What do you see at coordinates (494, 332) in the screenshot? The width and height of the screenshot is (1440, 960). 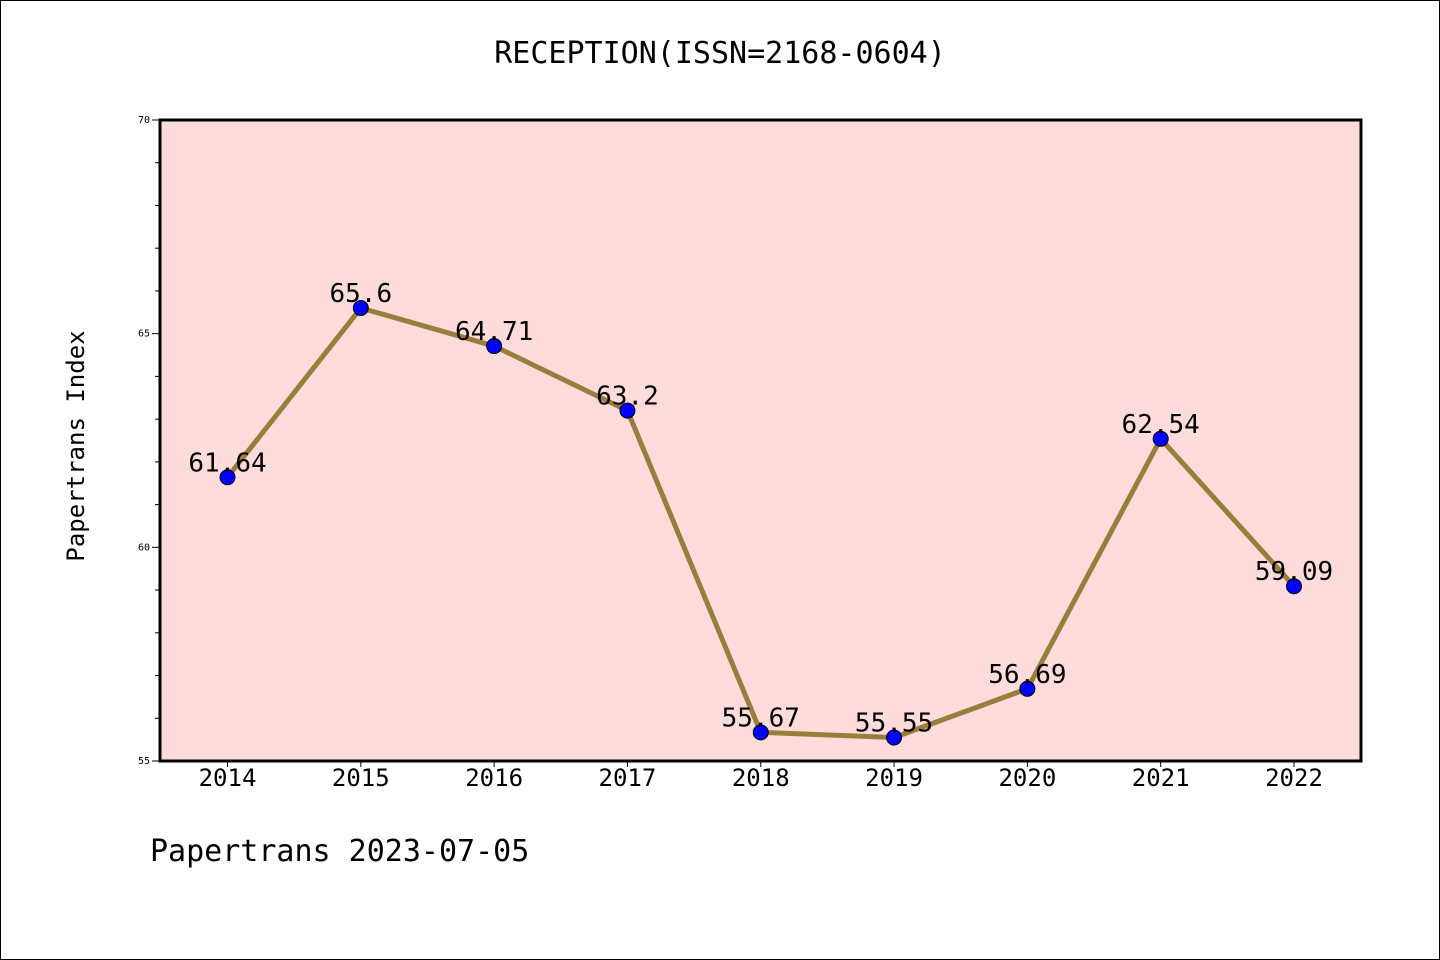 I see `data-label: 64.71` at bounding box center [494, 332].